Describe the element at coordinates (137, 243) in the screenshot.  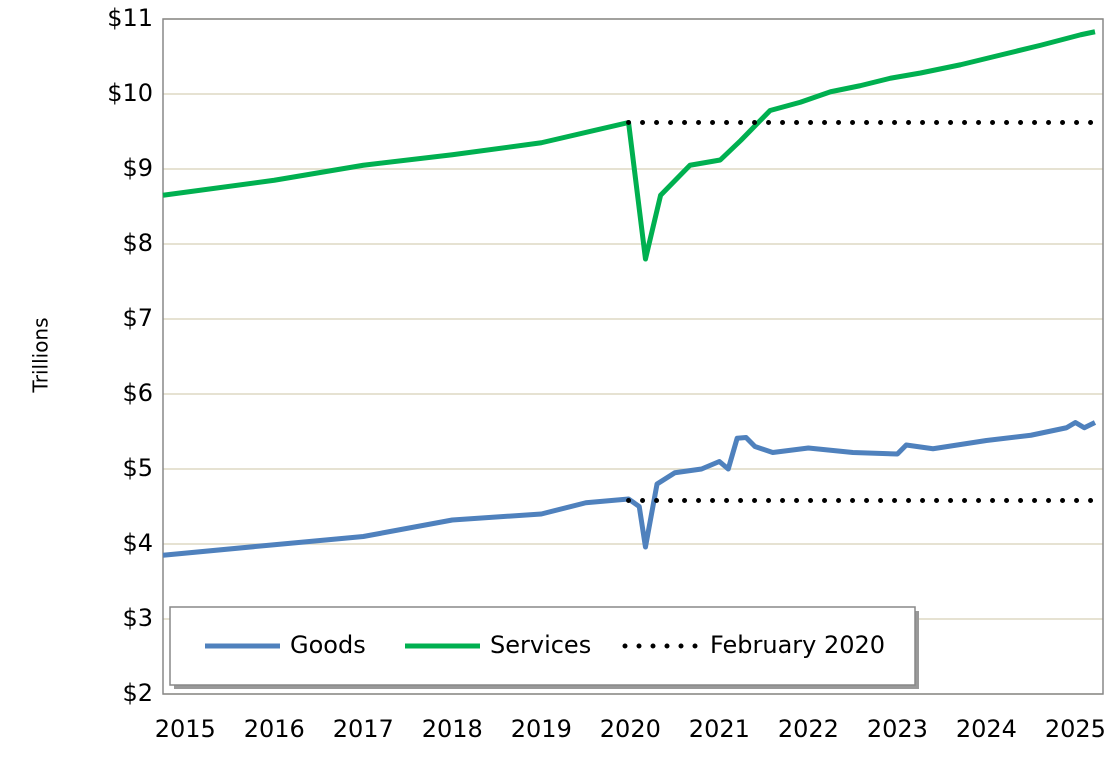
I see `y-tick-label: $8` at that location.